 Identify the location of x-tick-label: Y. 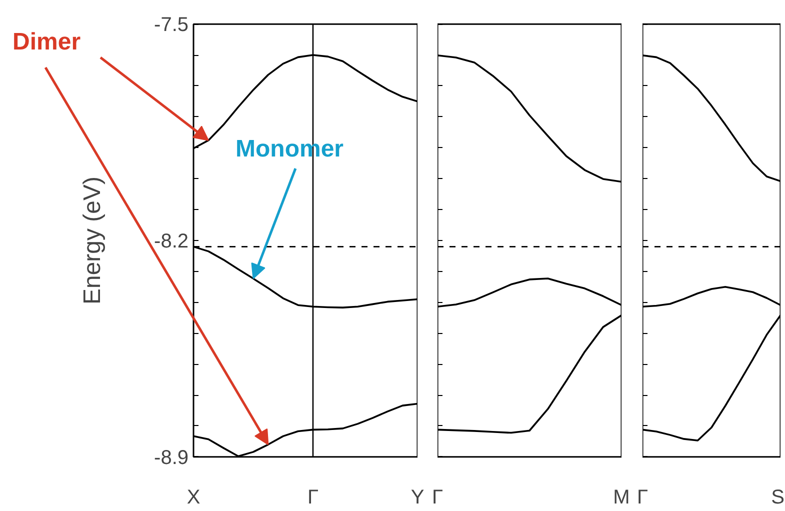
(417, 497).